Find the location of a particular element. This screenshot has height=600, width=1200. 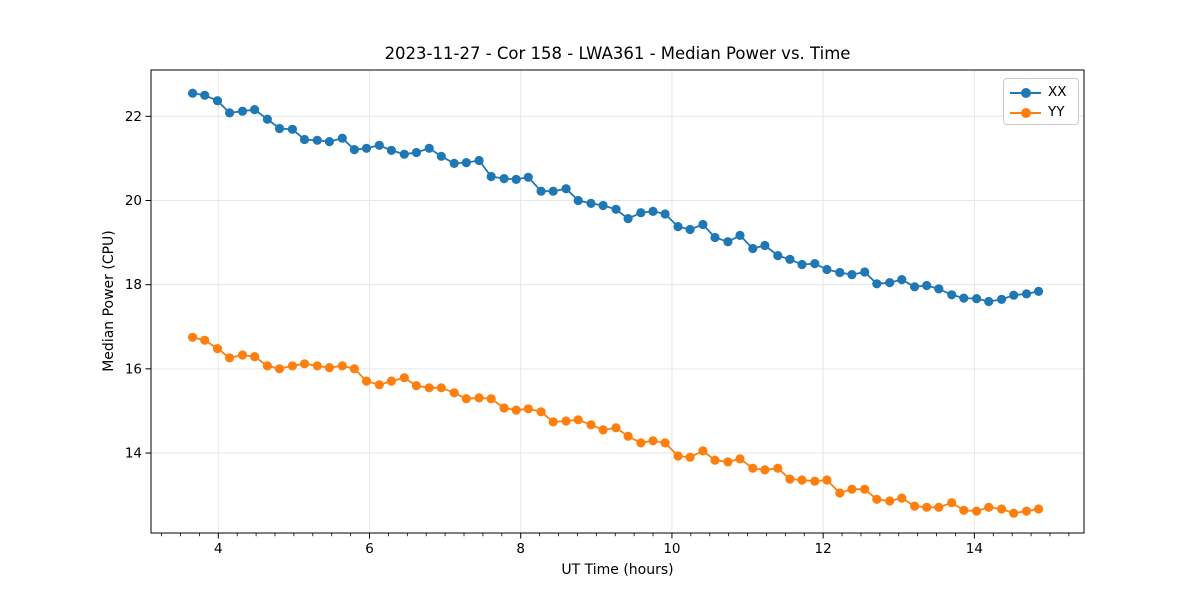

y-tick-label: 16 is located at coordinates (133, 369).